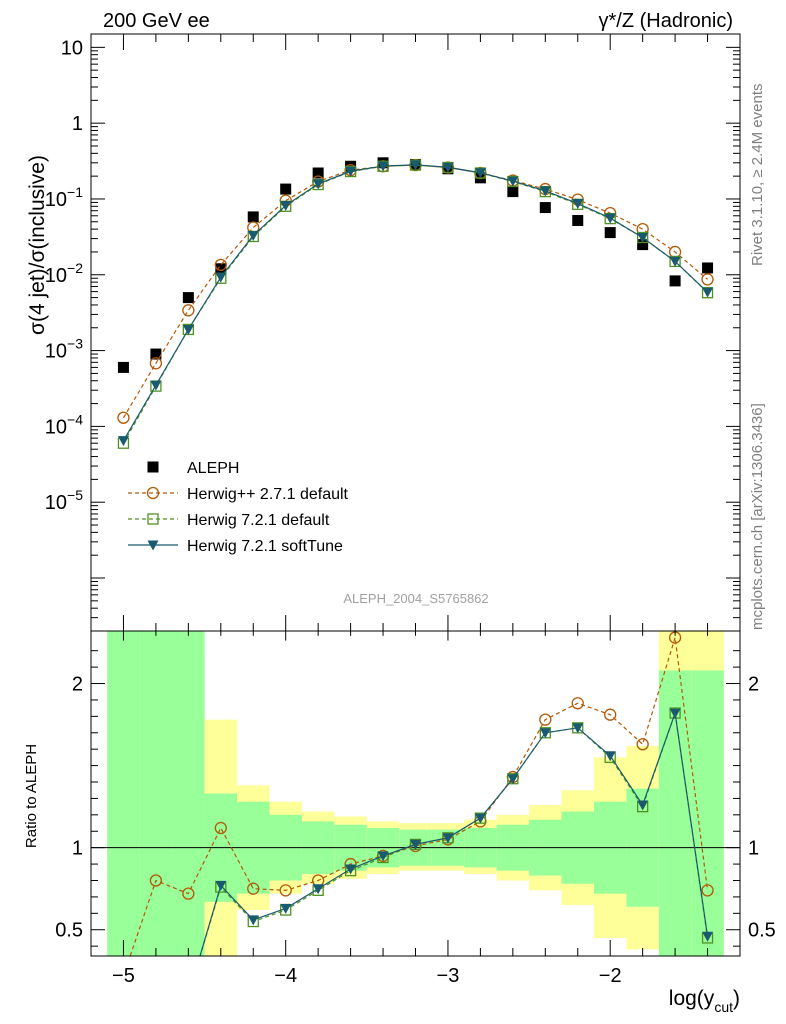 Image resolution: width=786 pixels, height=1024 pixels. I want to click on ratio-y-tick-label-right: 0.5, so click(762, 931).